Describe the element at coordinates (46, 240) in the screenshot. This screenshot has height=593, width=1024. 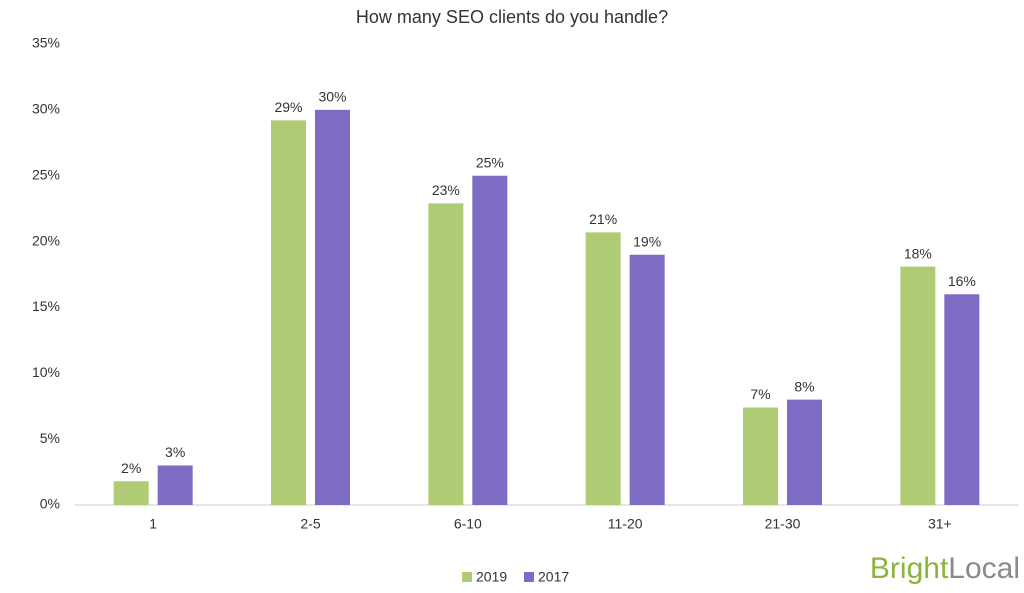
I see `y-tick-label: 20%` at that location.